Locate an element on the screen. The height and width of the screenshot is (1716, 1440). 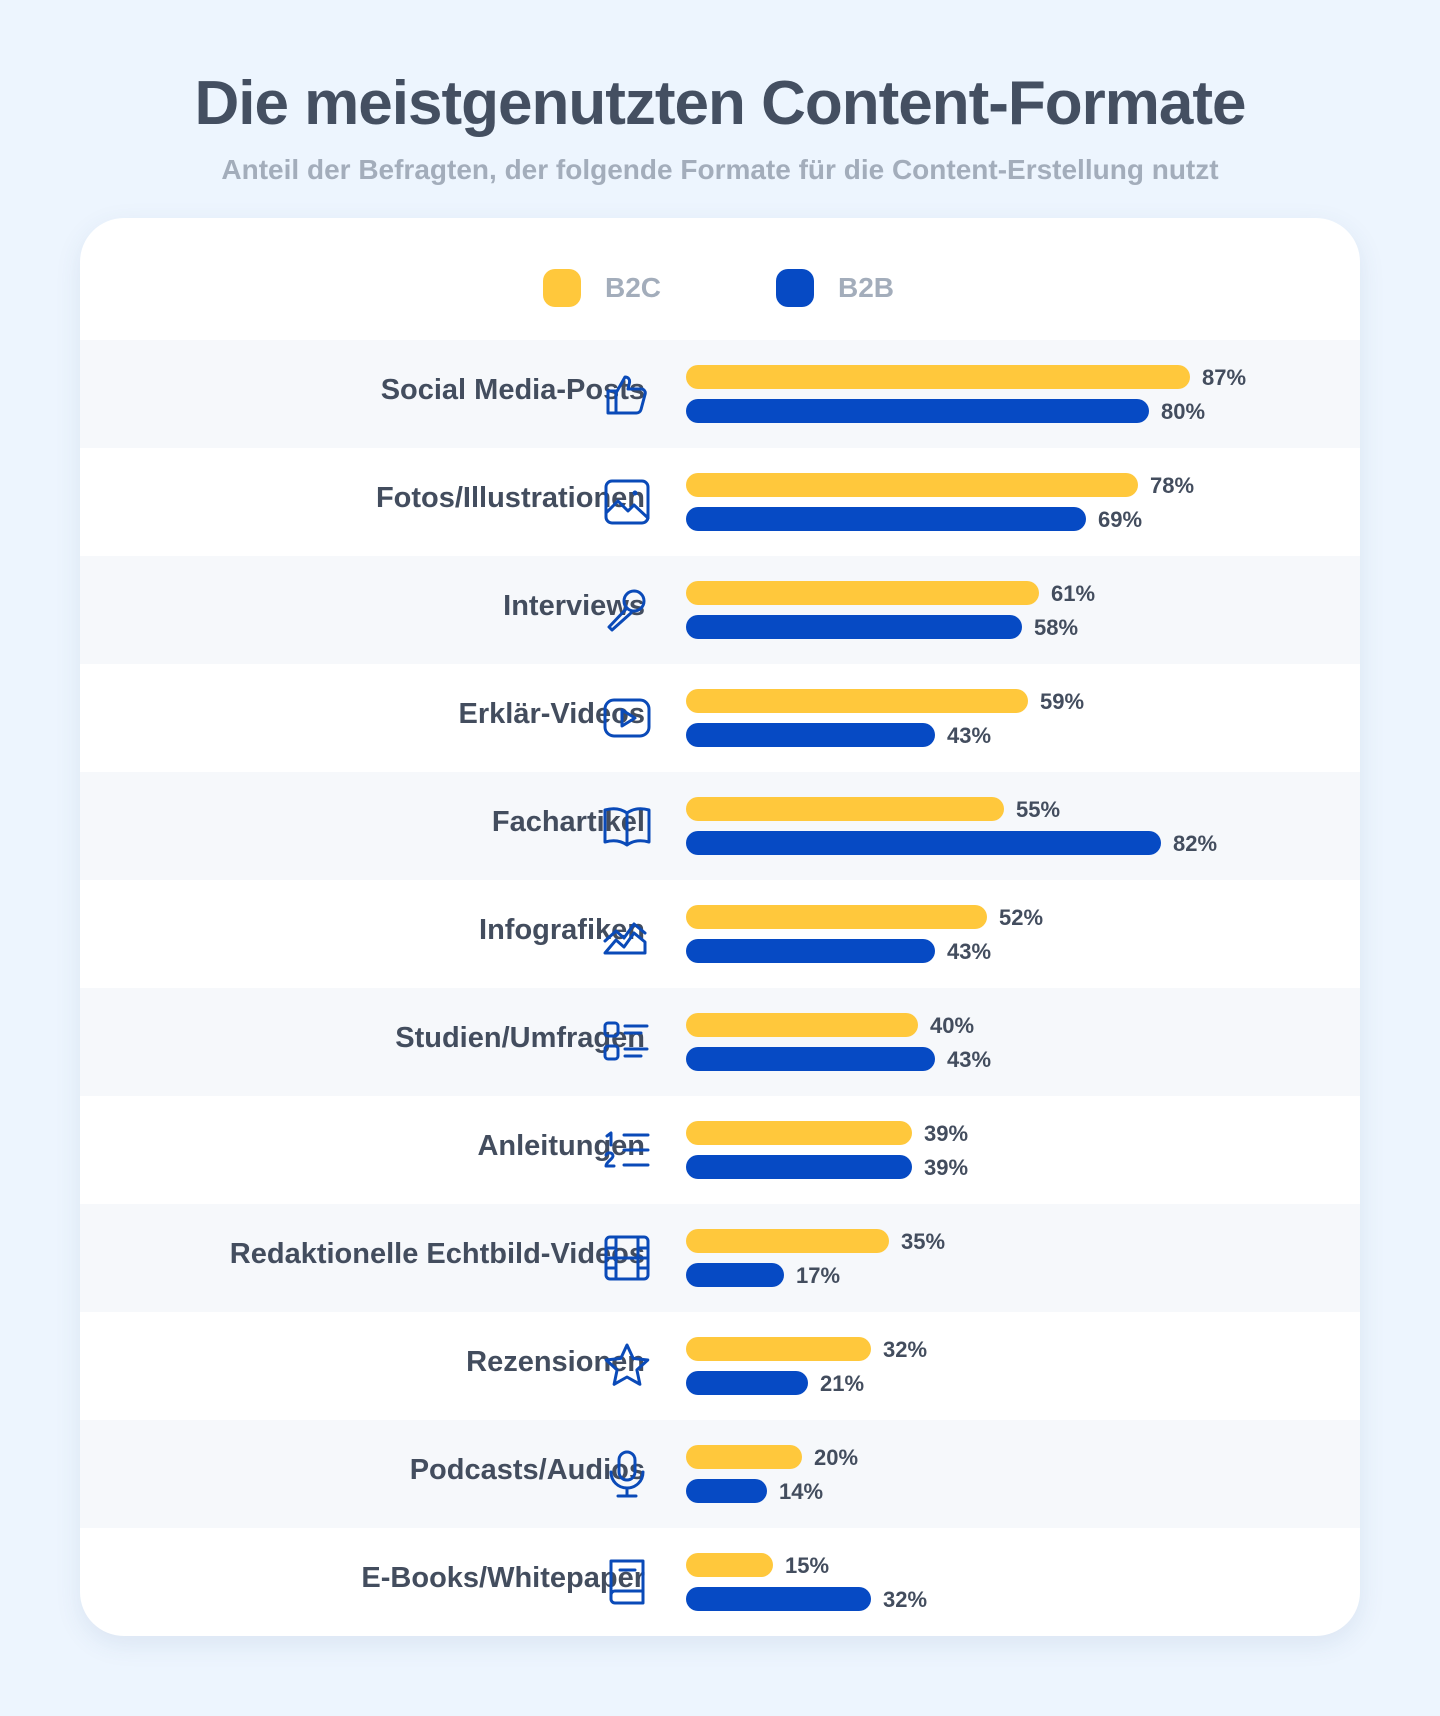
chart-row: Social Media-Posts 87% 80% is located at coordinates (720, 394).